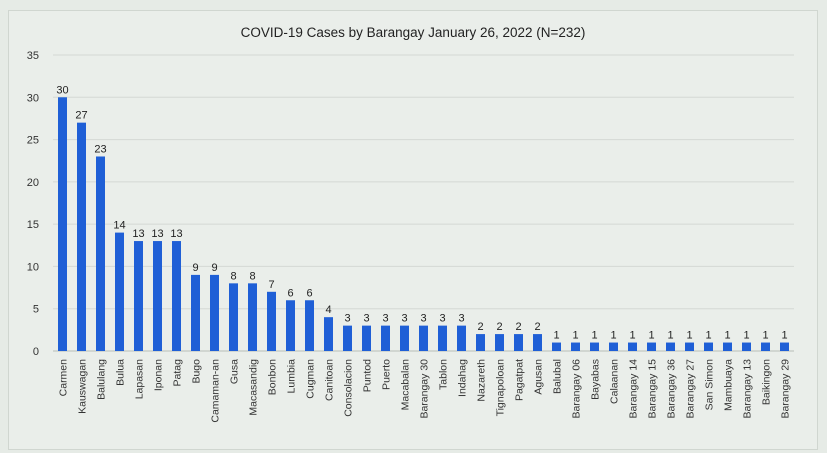 The height and width of the screenshot is (453, 827). What do you see at coordinates (121, 372) in the screenshot?
I see `x-tick-label: Bulua` at bounding box center [121, 372].